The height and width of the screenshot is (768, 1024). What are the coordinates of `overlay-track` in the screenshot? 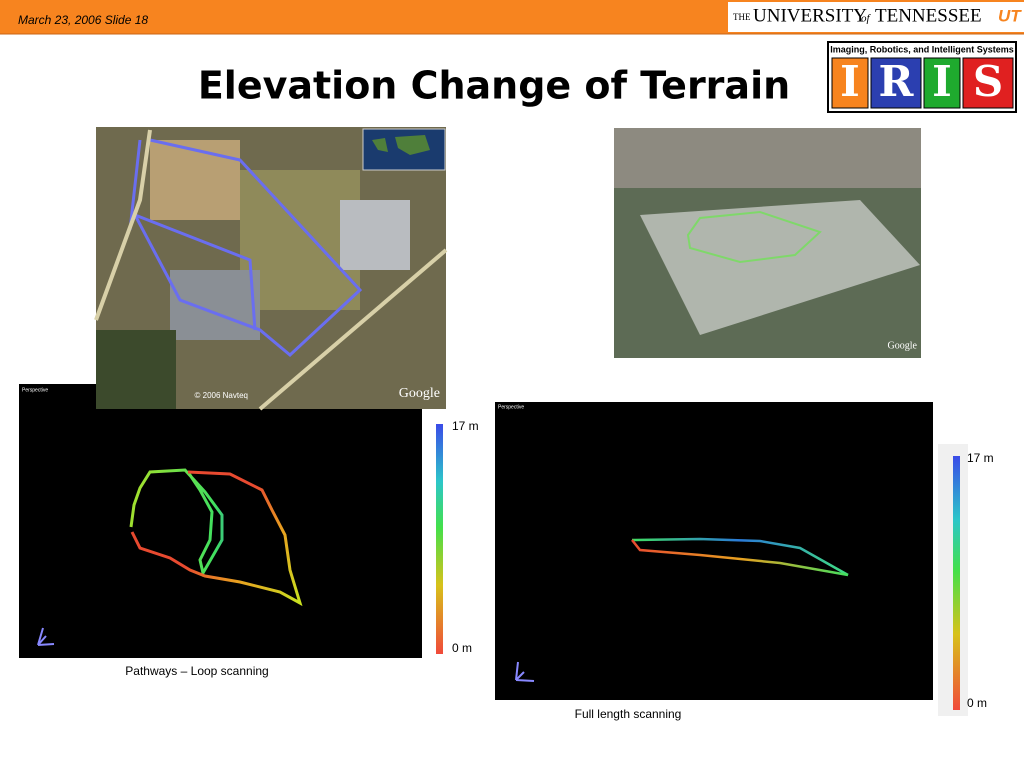 It's located at (754, 237).